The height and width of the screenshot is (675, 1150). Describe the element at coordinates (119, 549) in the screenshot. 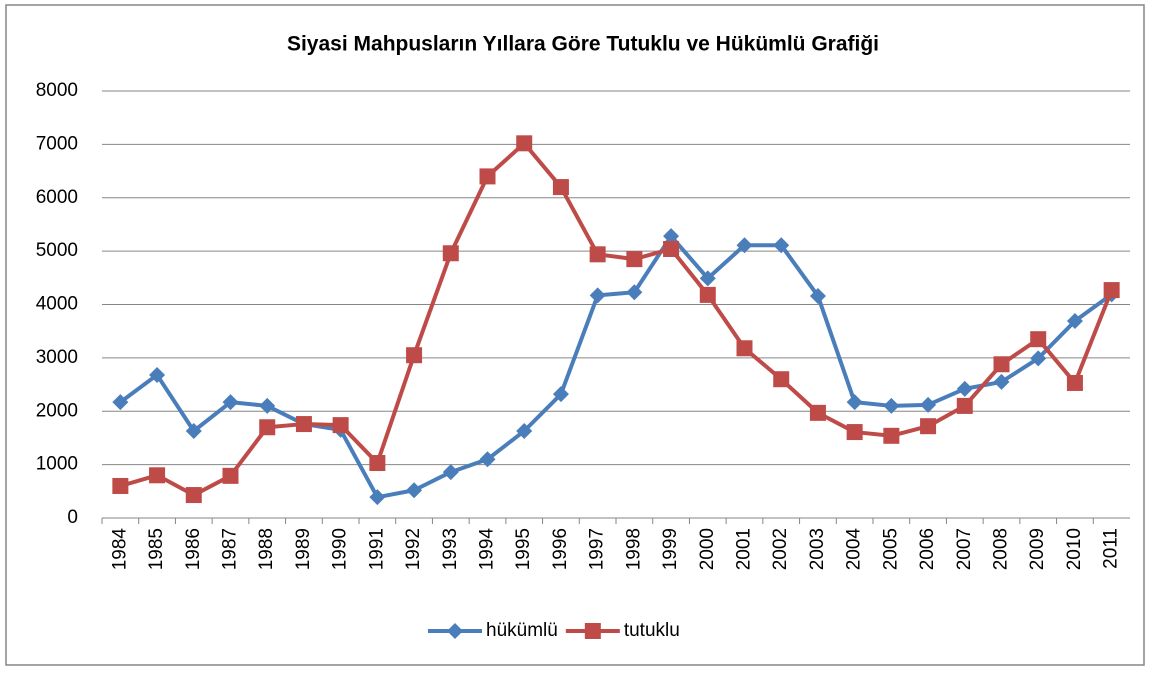

I see `x-tick-label: 1984` at that location.